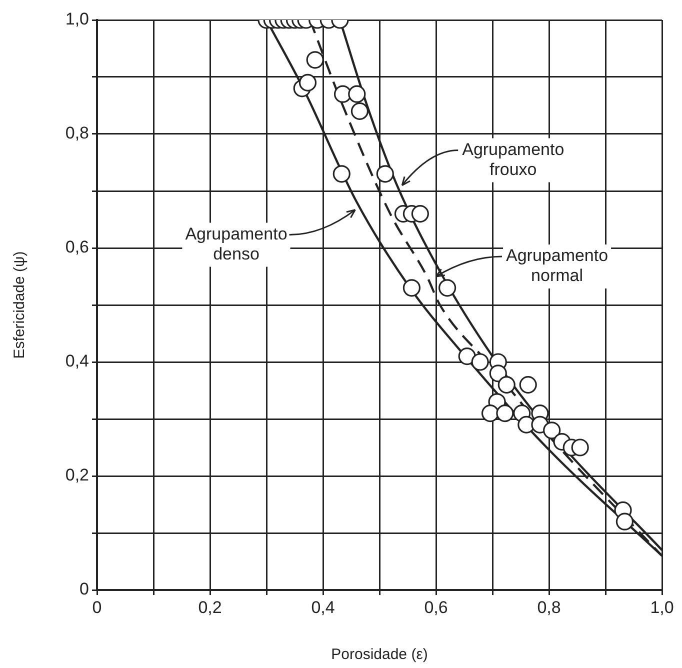  What do you see at coordinates (436, 607) in the screenshot?
I see `x-tick-label: 0,6` at bounding box center [436, 607].